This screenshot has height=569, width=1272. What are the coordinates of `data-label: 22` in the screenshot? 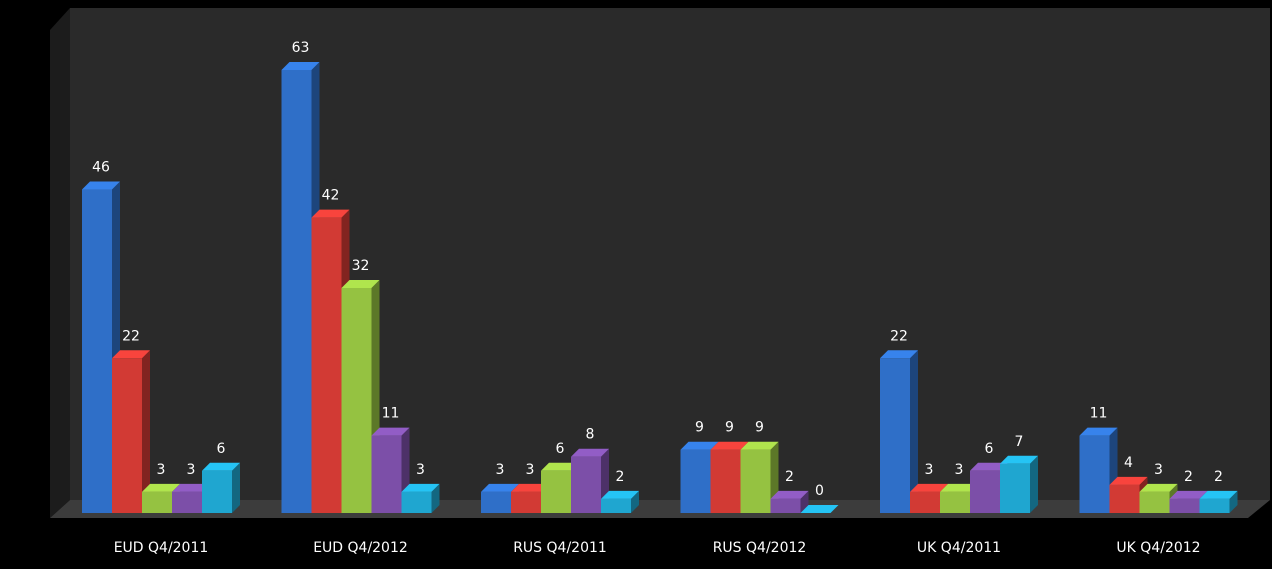 It's located at (899, 336).